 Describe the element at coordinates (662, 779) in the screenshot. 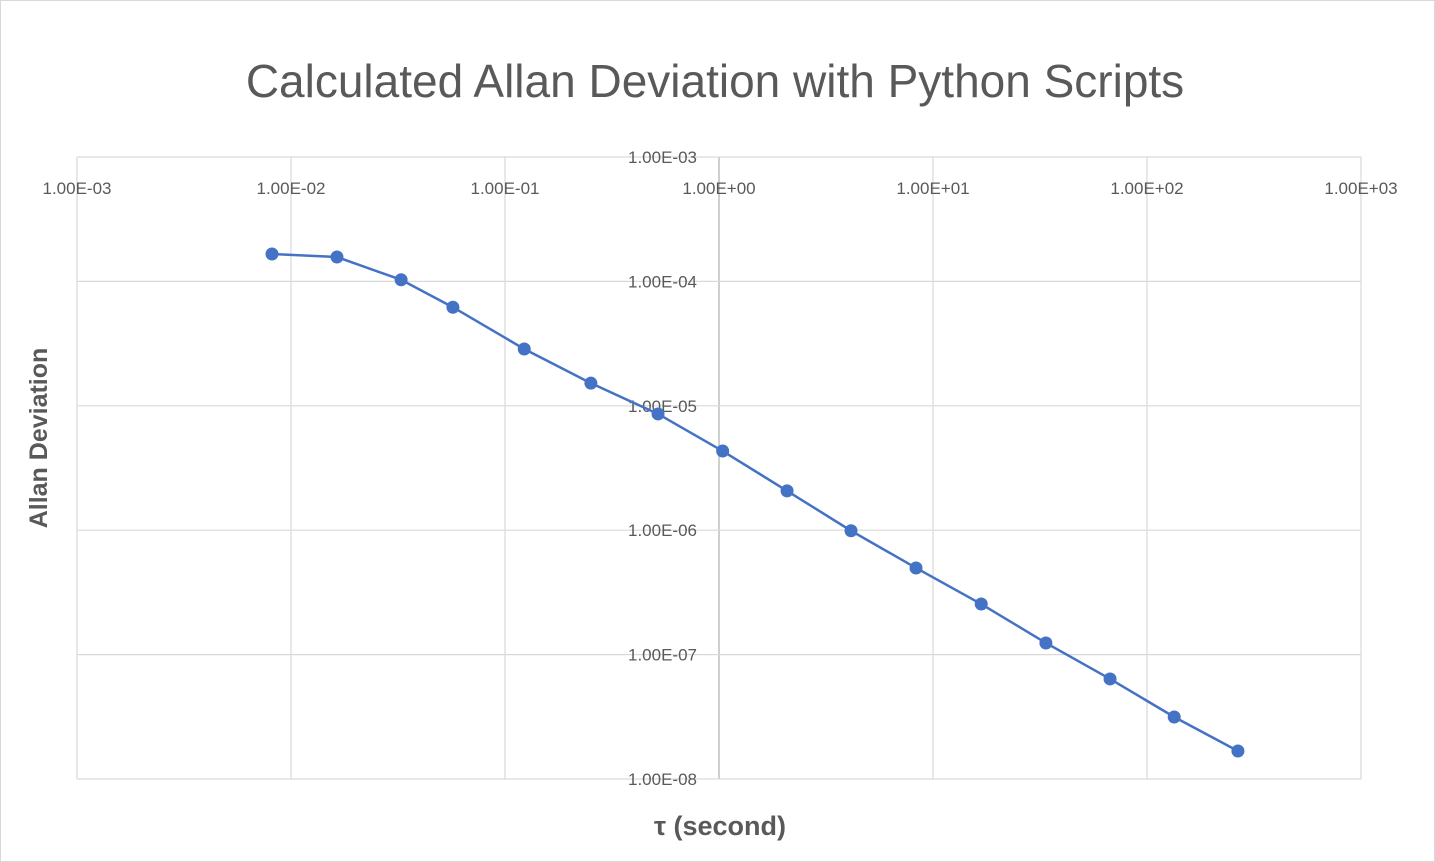

I see `y-tick-label: 1.00E-08` at that location.